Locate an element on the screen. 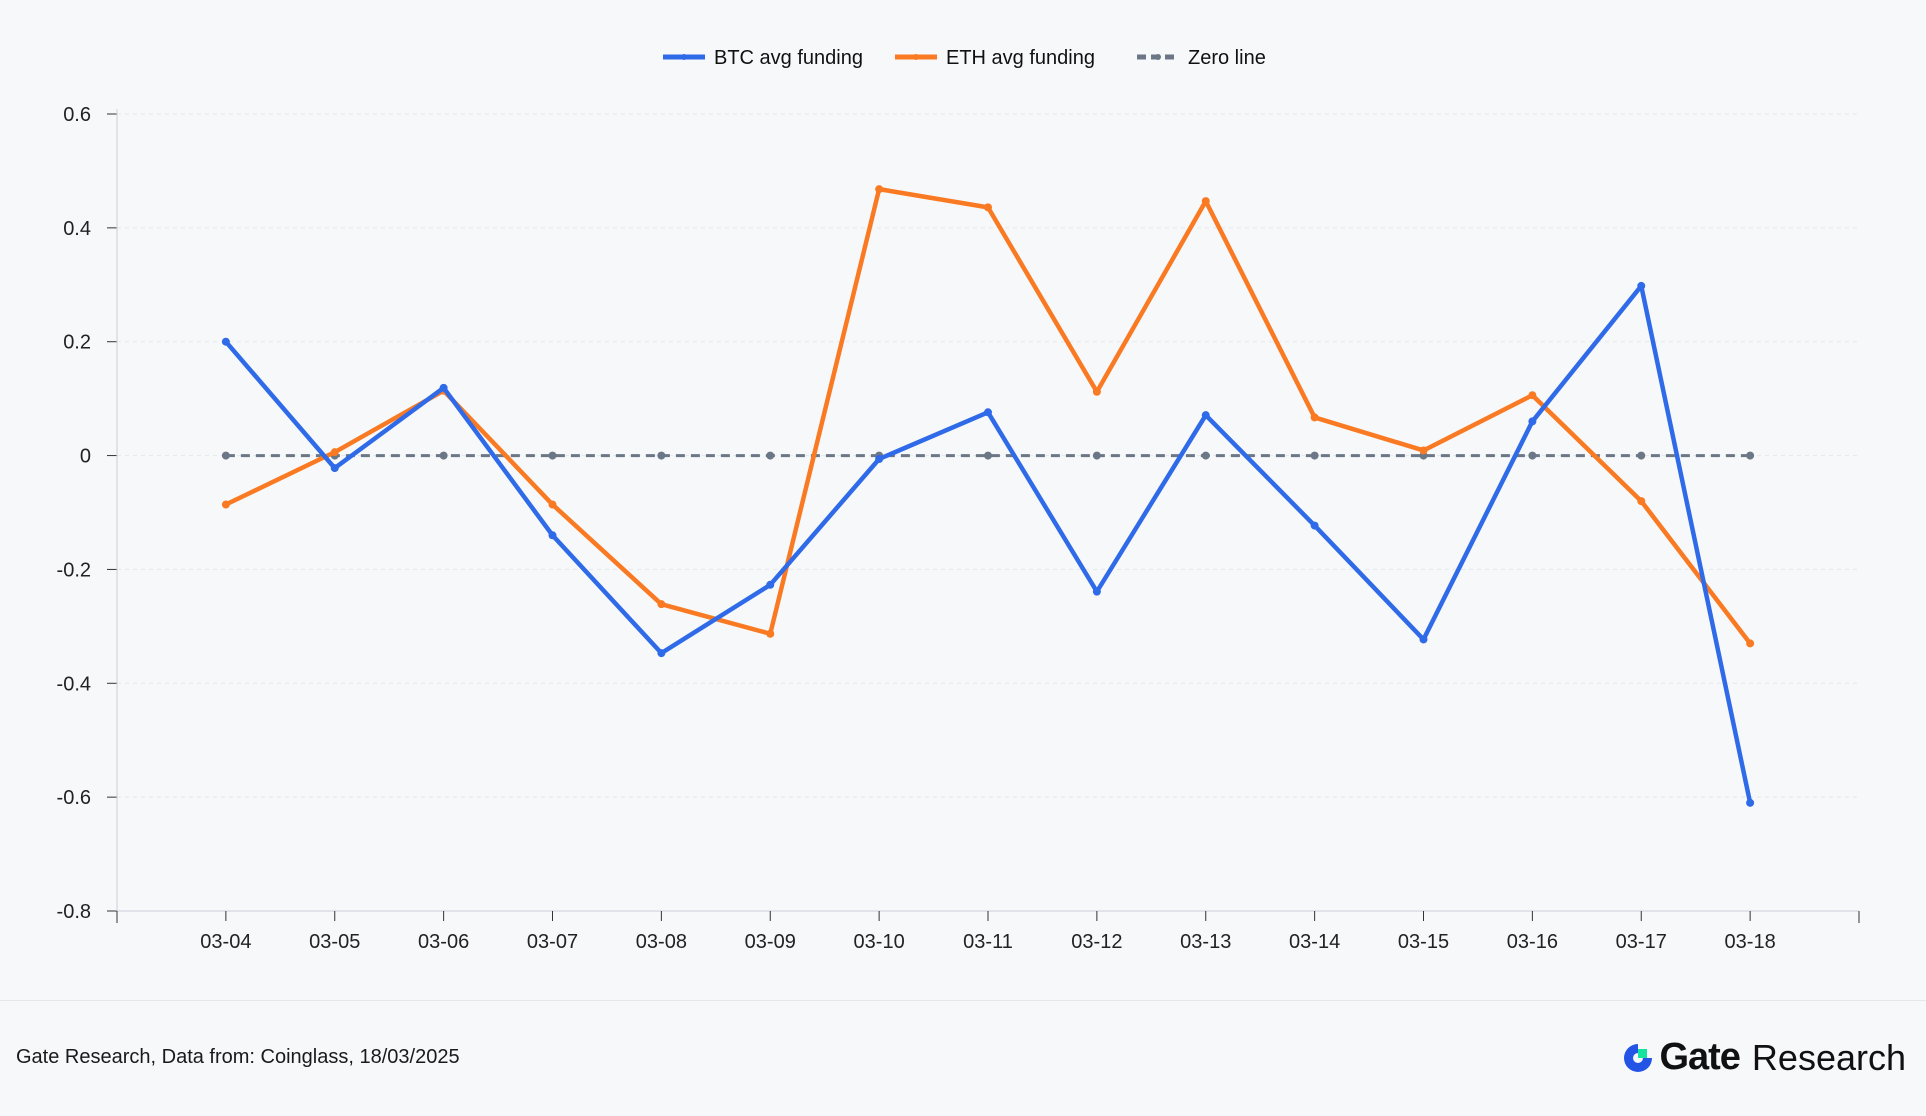  legend-label: BTC avg funding is located at coordinates (788, 58).